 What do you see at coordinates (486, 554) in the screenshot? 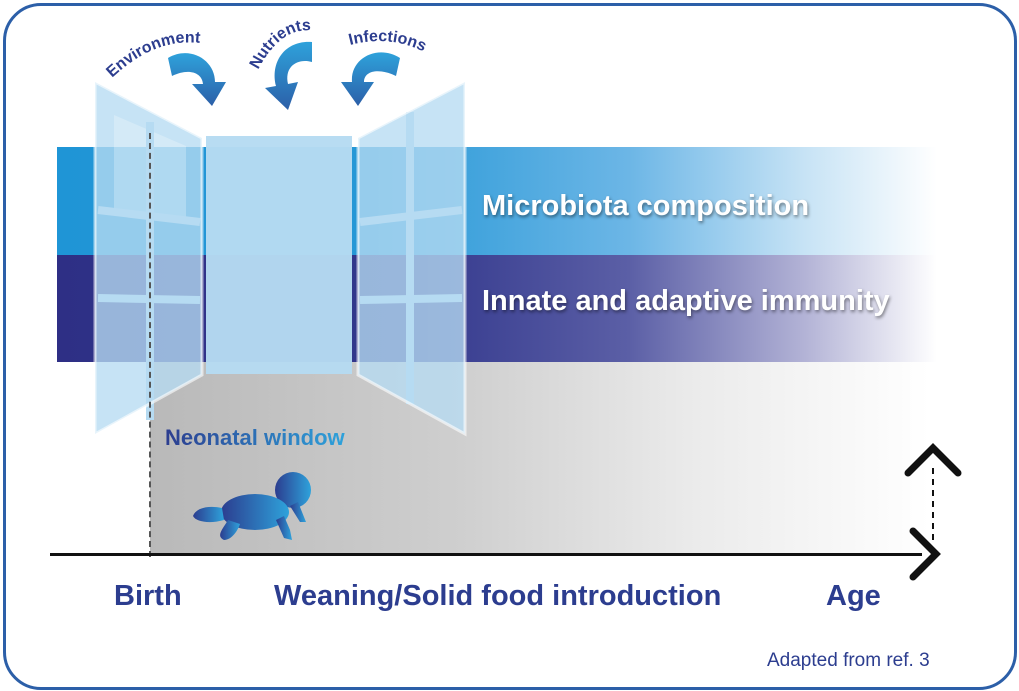
I see `age-axis` at bounding box center [486, 554].